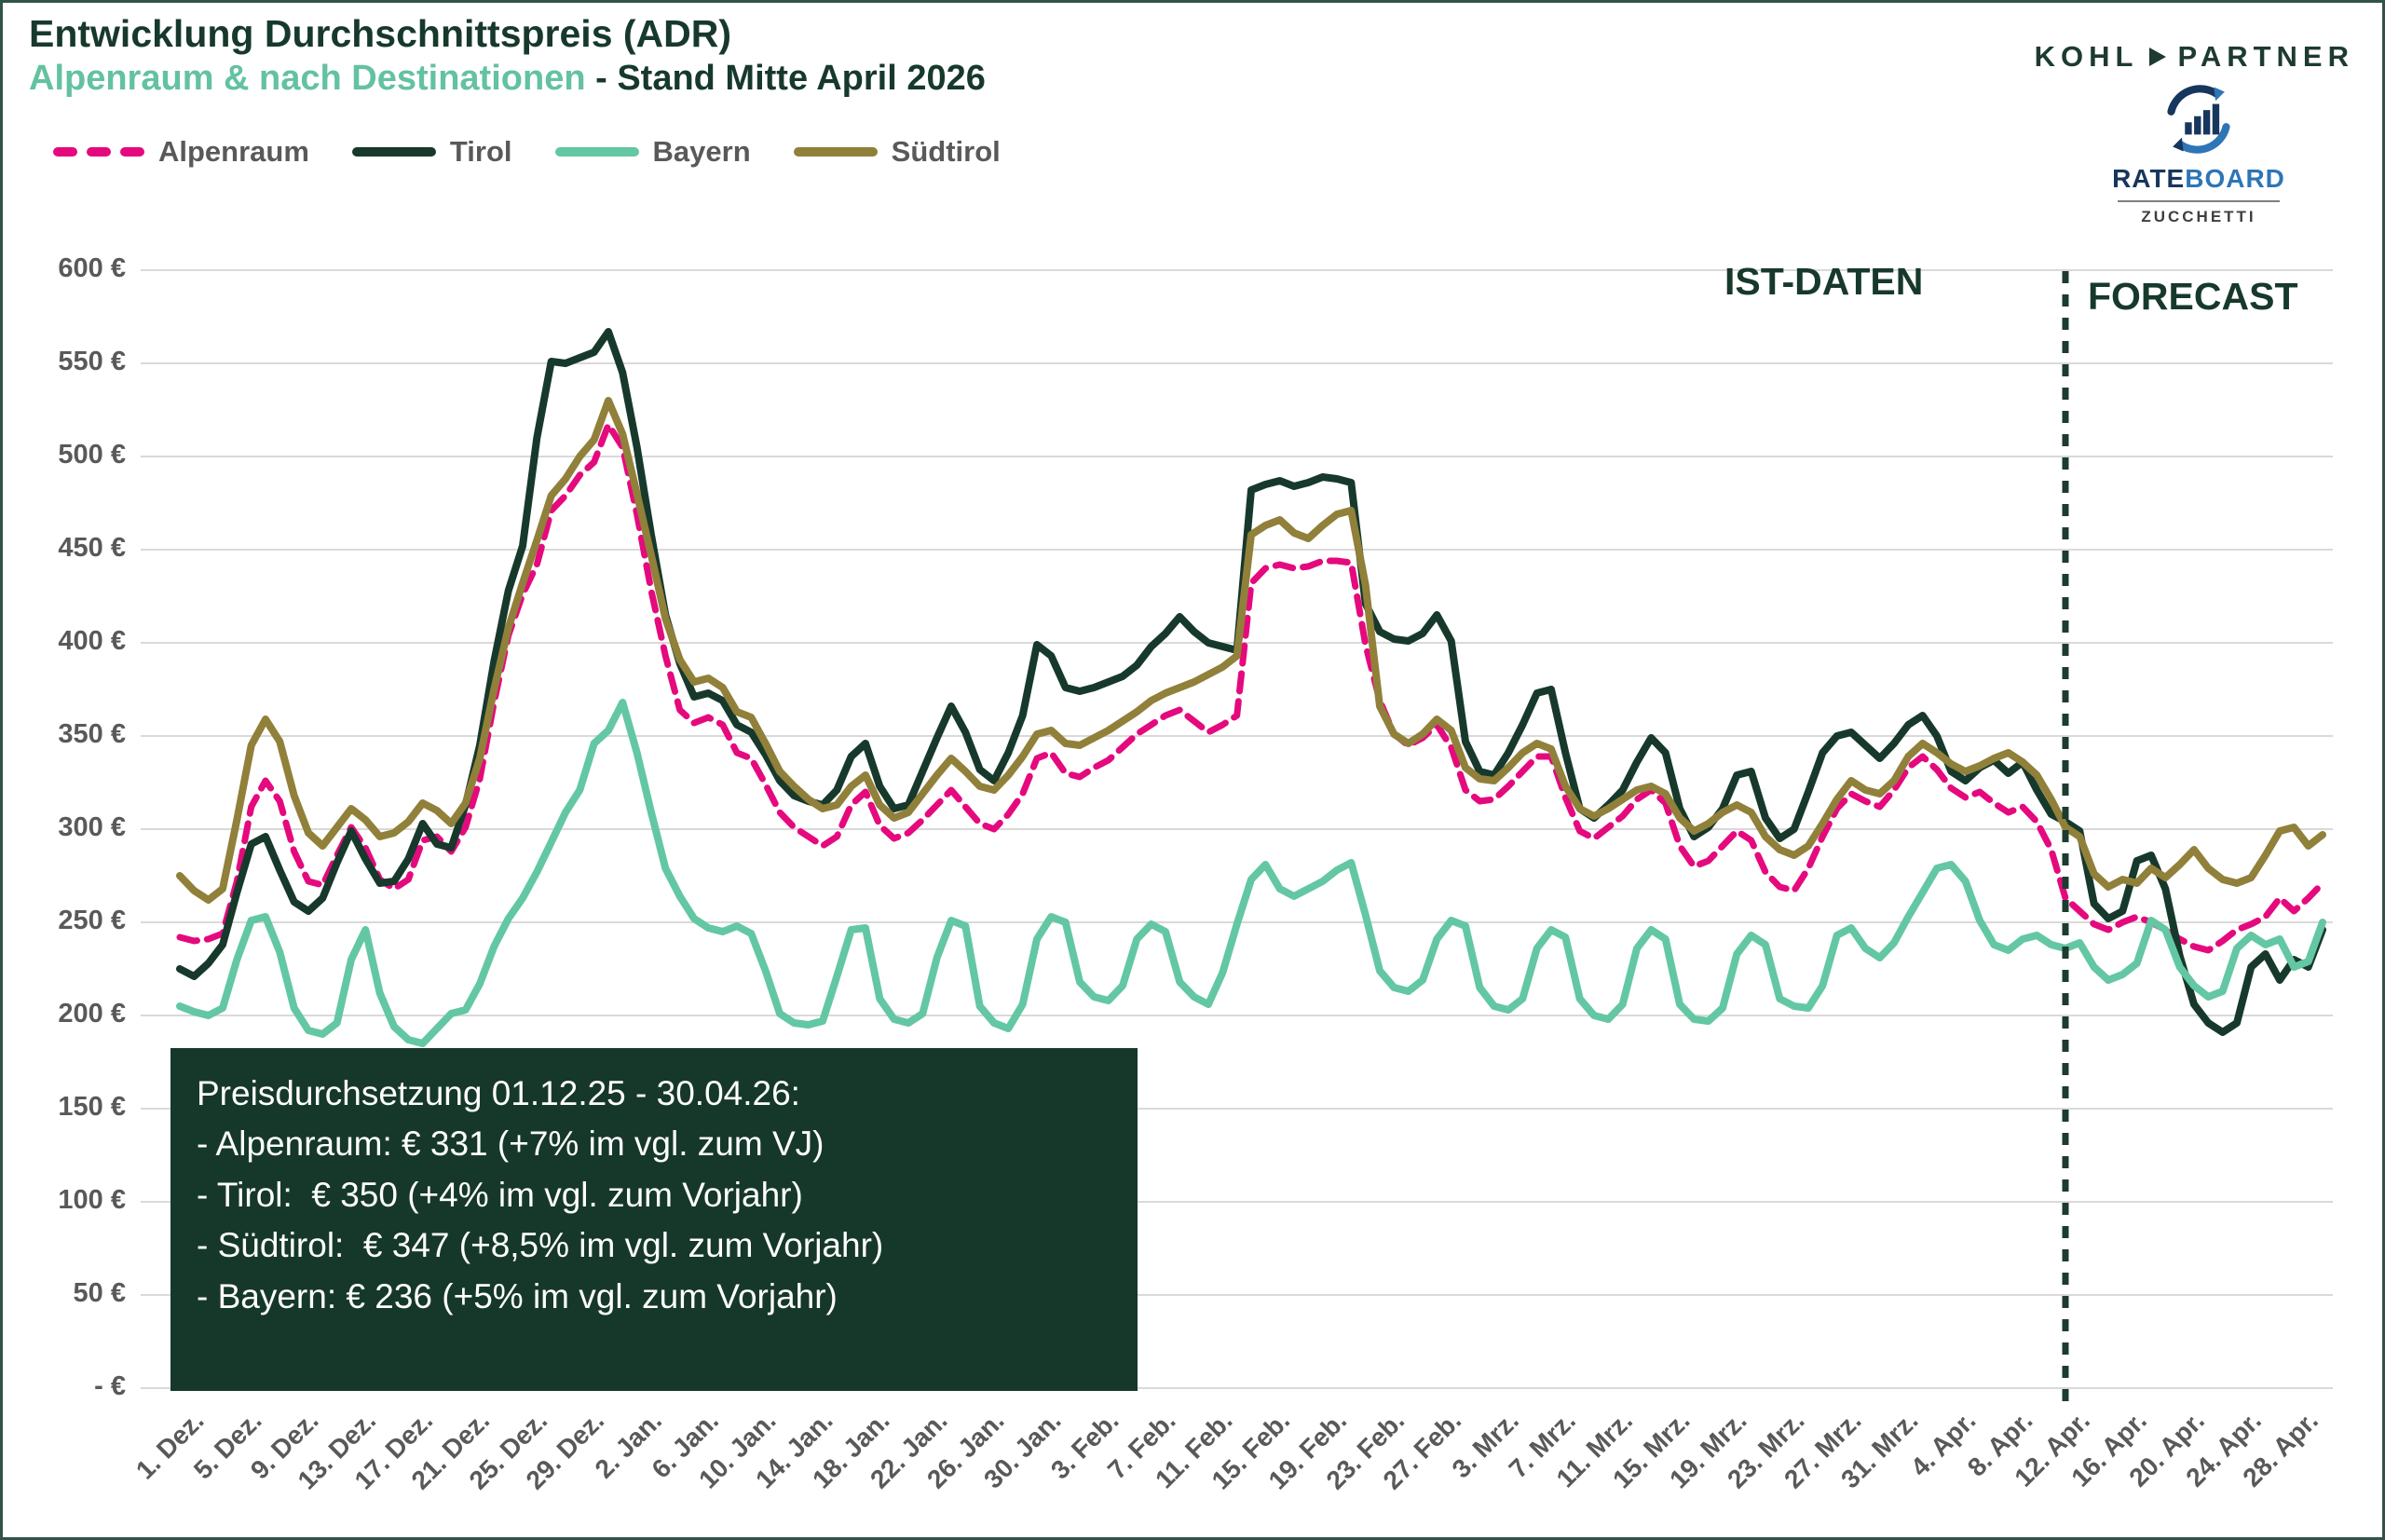 Image resolution: width=2385 pixels, height=1540 pixels. Describe the element at coordinates (2193, 296) in the screenshot. I see `forecast-label: FORECAST` at that location.